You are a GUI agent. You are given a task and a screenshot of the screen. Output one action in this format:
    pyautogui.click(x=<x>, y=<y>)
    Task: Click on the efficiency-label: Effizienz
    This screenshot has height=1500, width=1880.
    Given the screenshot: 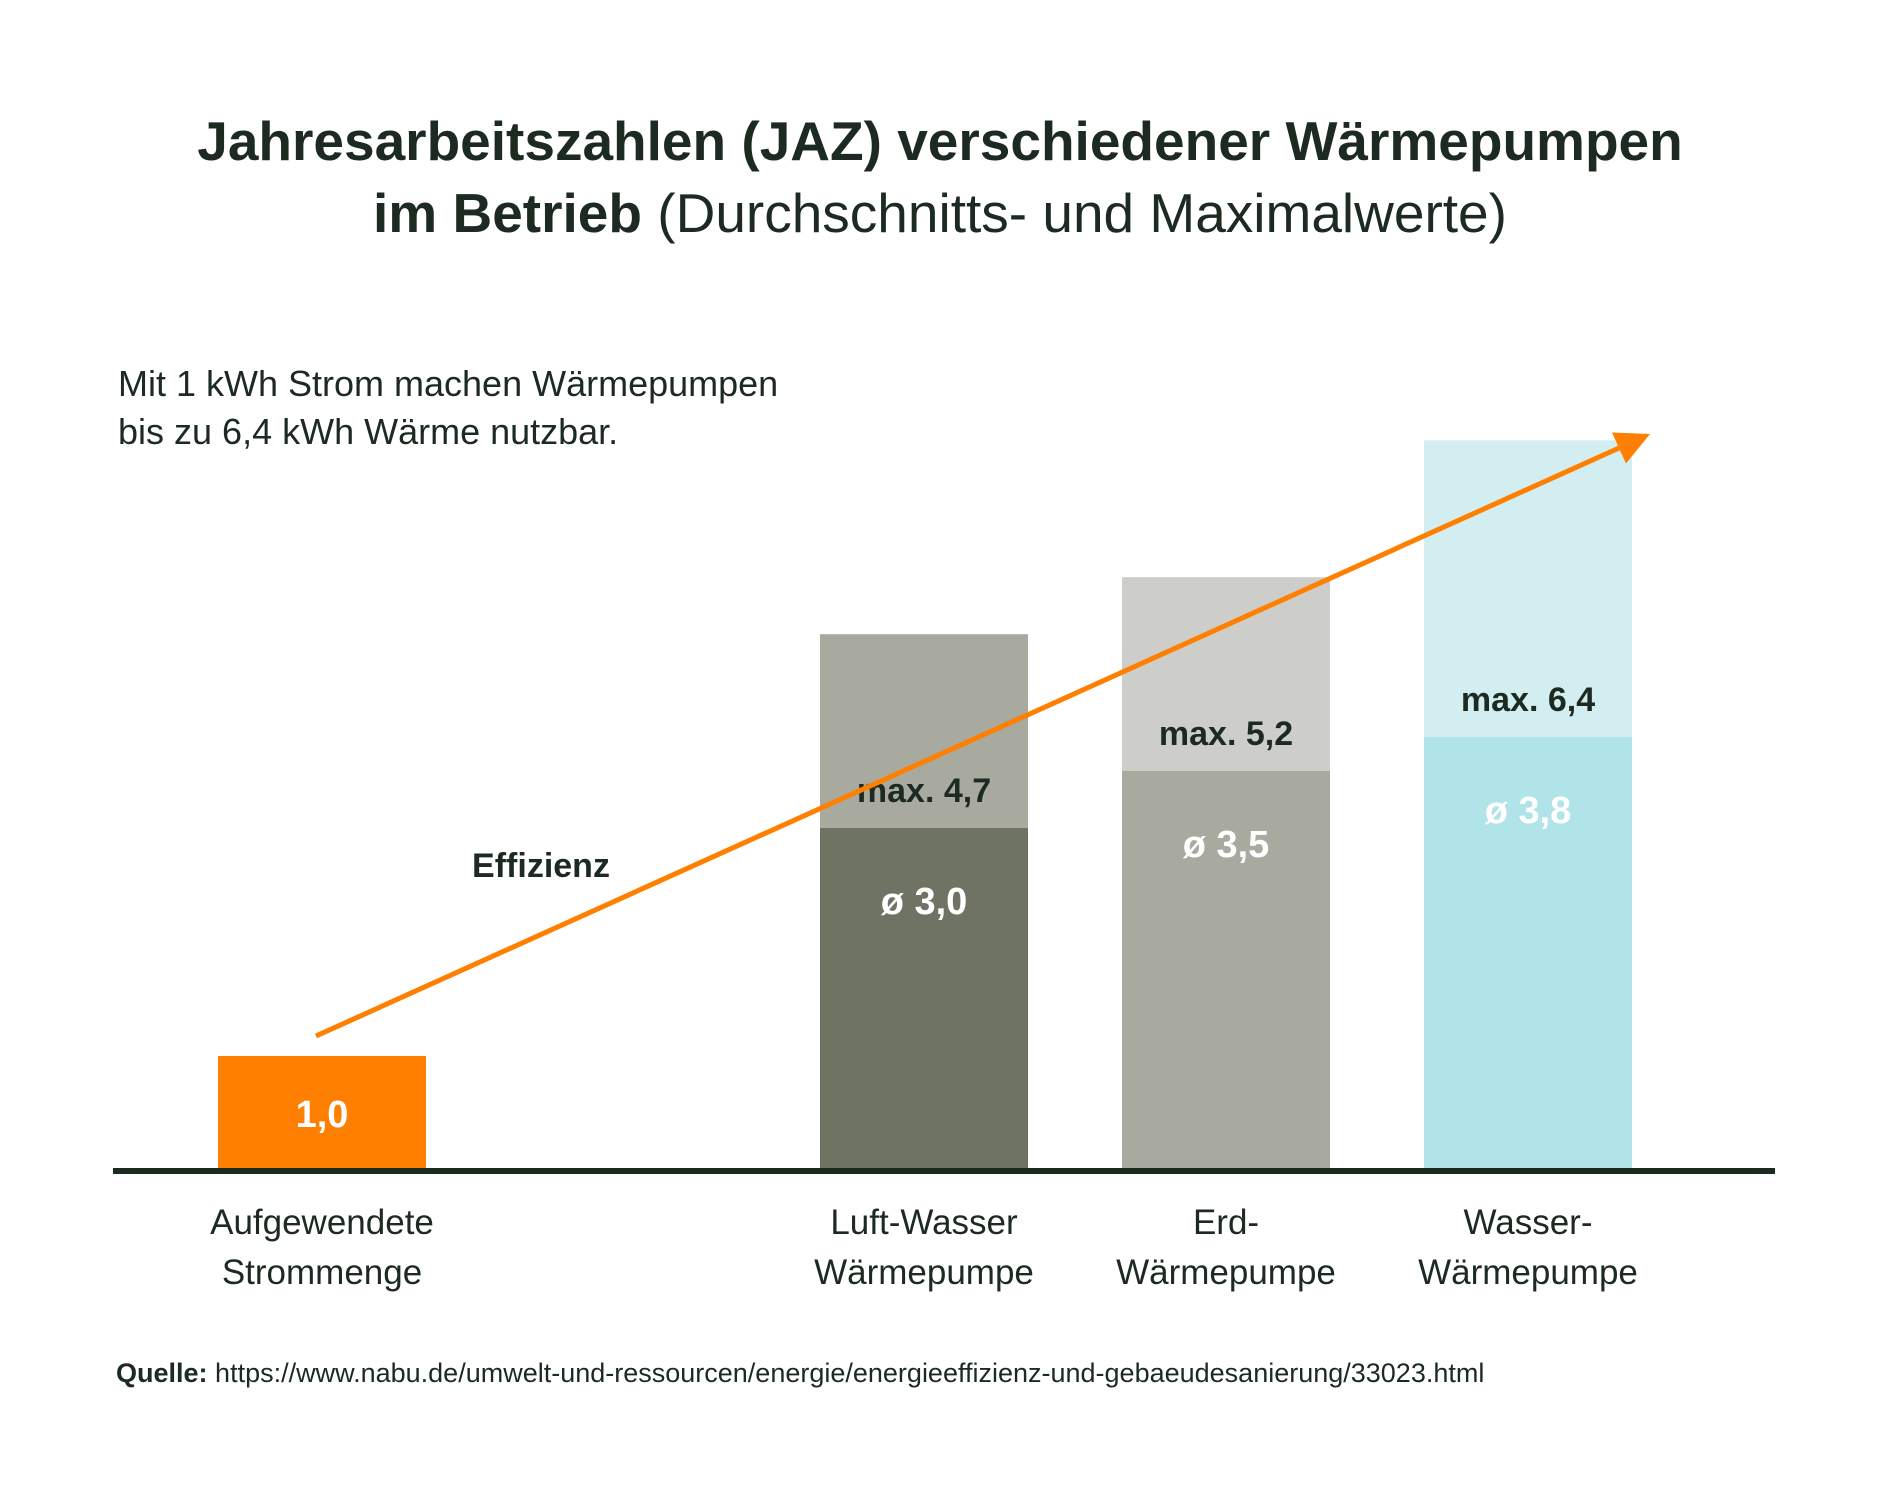 What is the action you would take?
    pyautogui.click(x=541, y=866)
    